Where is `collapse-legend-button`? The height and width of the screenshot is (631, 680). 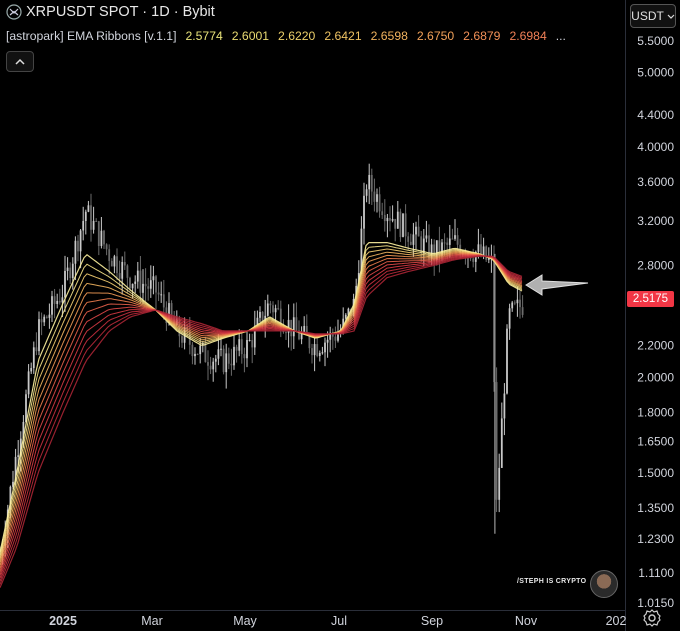
collapse-legend-button is located at coordinates (20, 61).